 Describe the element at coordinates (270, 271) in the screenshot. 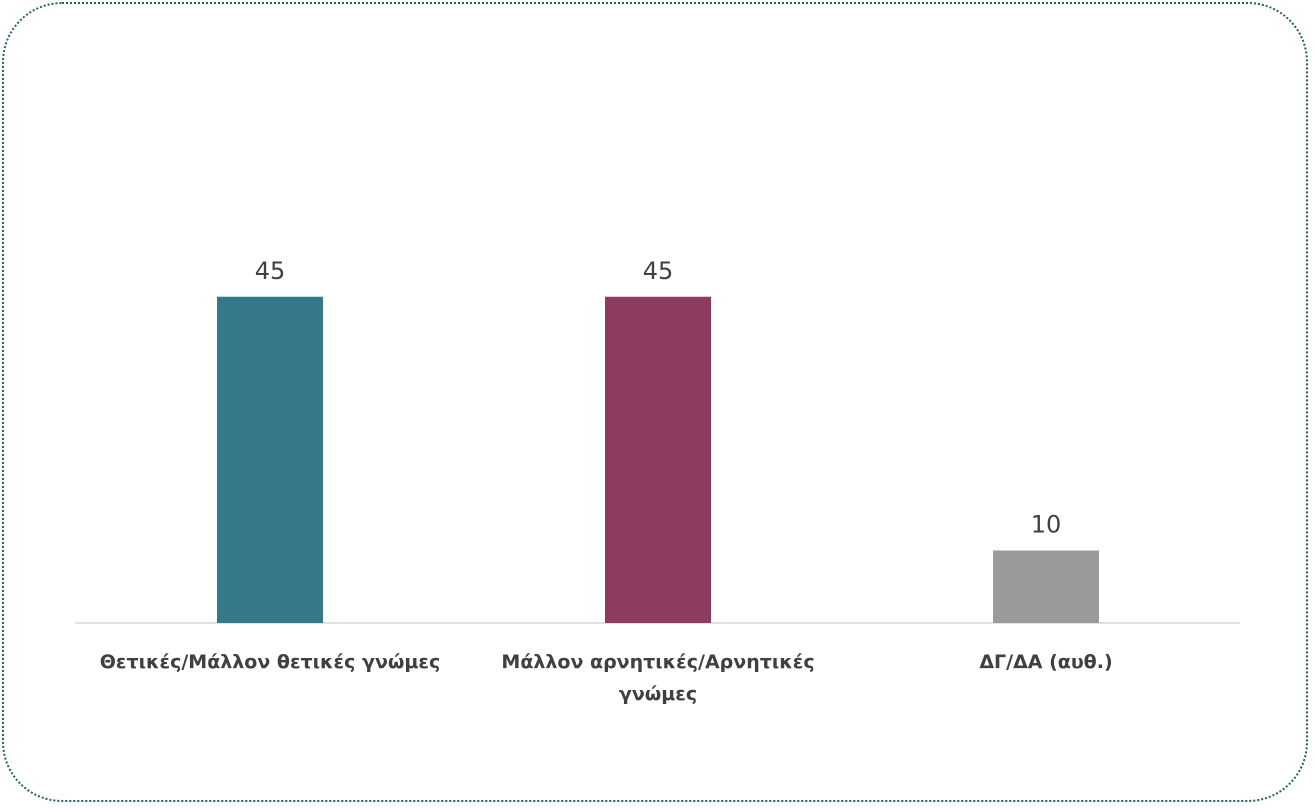

I see `data-label-1: 45` at that location.